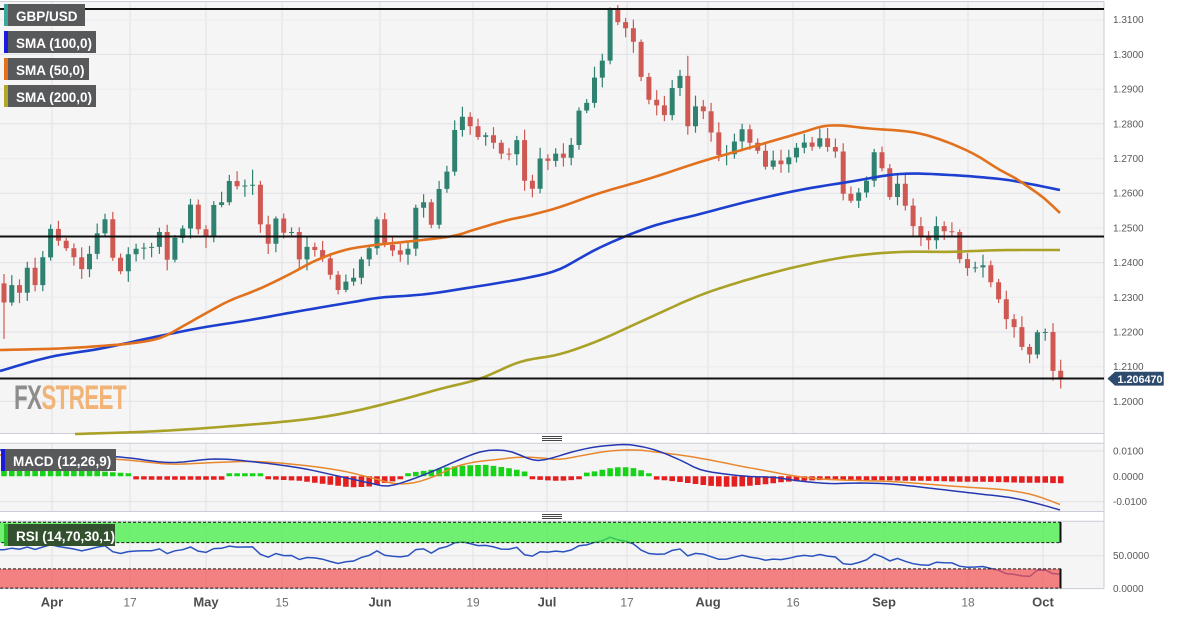 The image size is (1182, 621). I want to click on svg-text: 50.0000, so click(1131, 556).